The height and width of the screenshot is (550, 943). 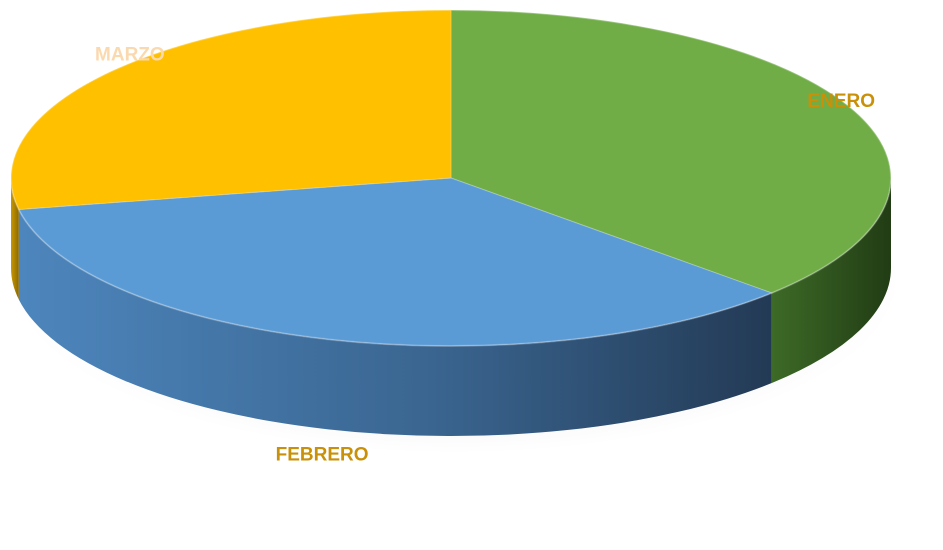 I want to click on pie-wall-marzo, so click(x=14, y=239).